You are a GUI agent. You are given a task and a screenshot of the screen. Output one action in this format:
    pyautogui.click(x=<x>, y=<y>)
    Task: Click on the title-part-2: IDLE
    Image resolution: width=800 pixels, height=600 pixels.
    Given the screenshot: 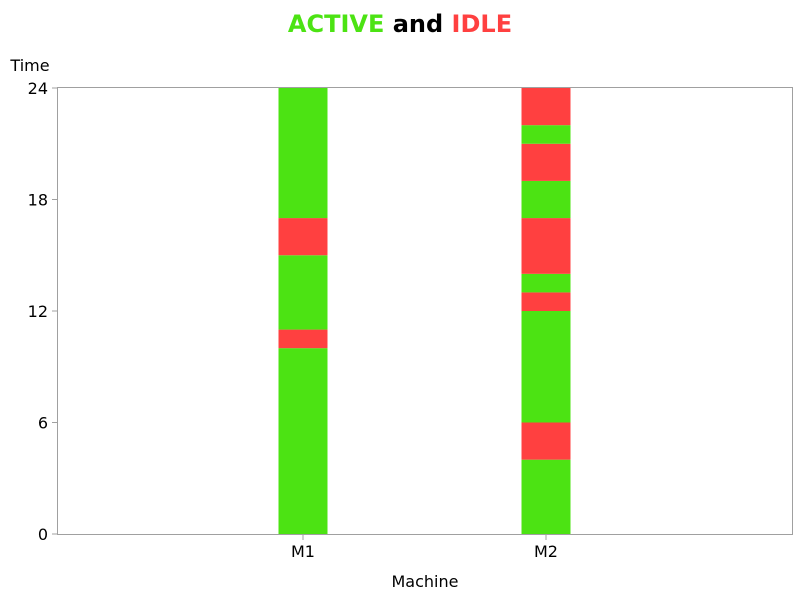 What is the action you would take?
    pyautogui.click(x=482, y=24)
    